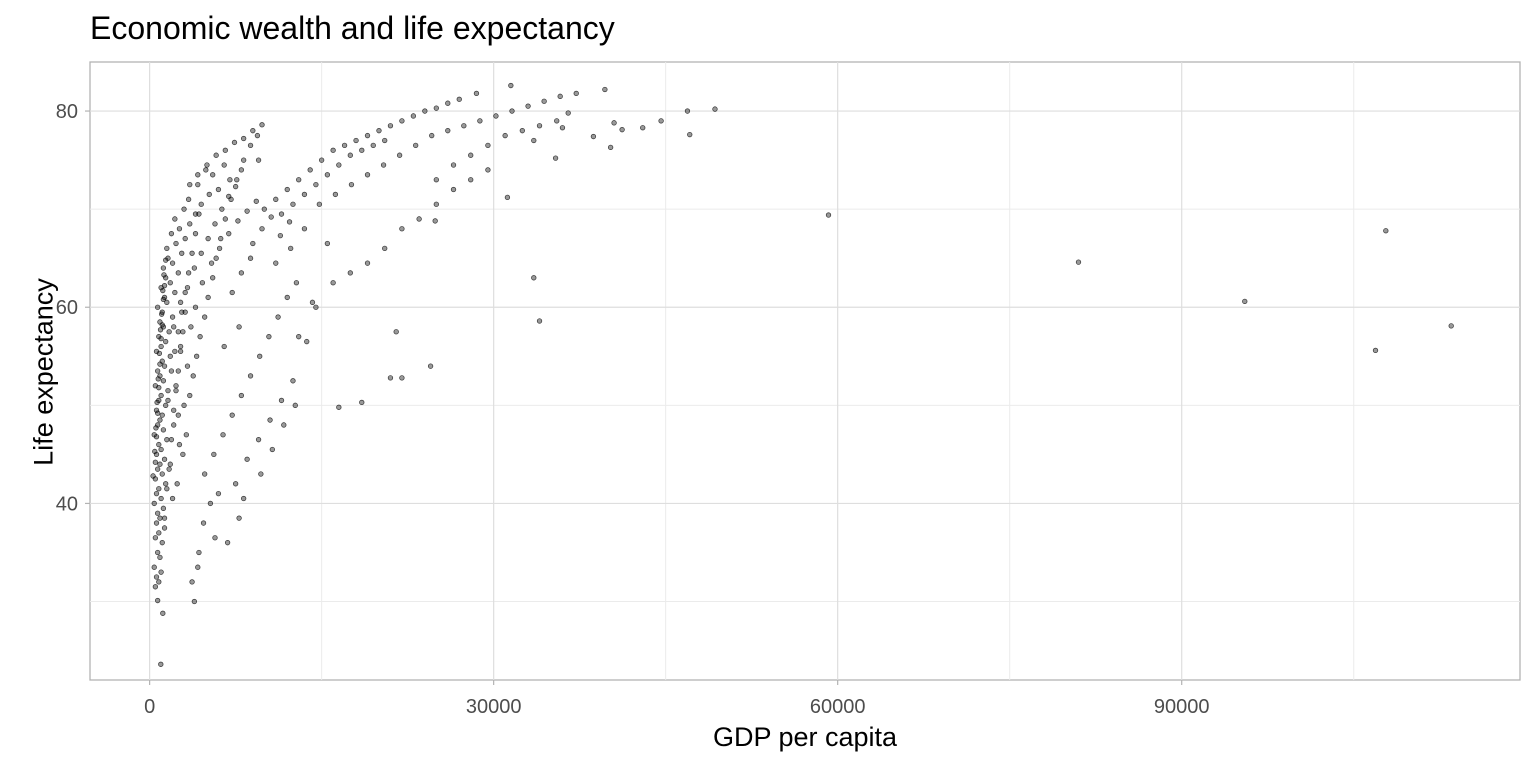 The image size is (1536, 768). Describe the element at coordinates (43, 372) in the screenshot. I see `y-axis-label: Life expectancy` at that location.